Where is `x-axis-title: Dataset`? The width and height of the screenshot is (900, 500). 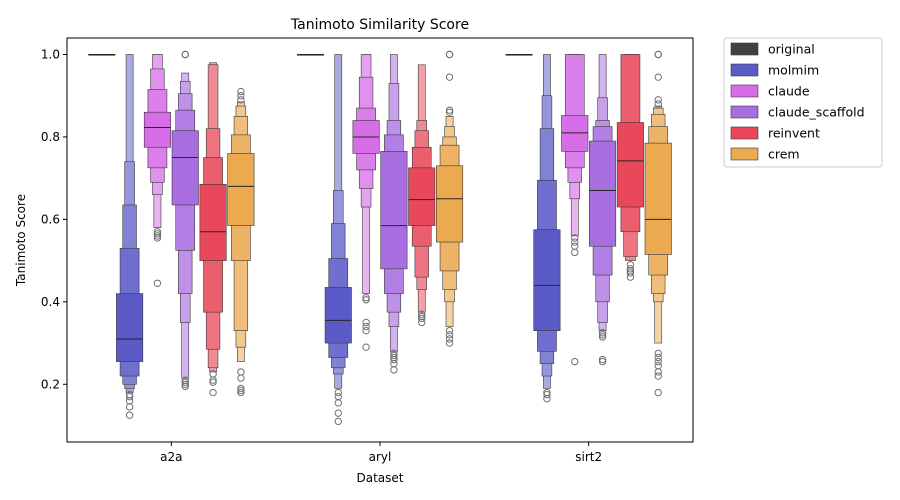 x-axis-title: Dataset is located at coordinates (380, 478).